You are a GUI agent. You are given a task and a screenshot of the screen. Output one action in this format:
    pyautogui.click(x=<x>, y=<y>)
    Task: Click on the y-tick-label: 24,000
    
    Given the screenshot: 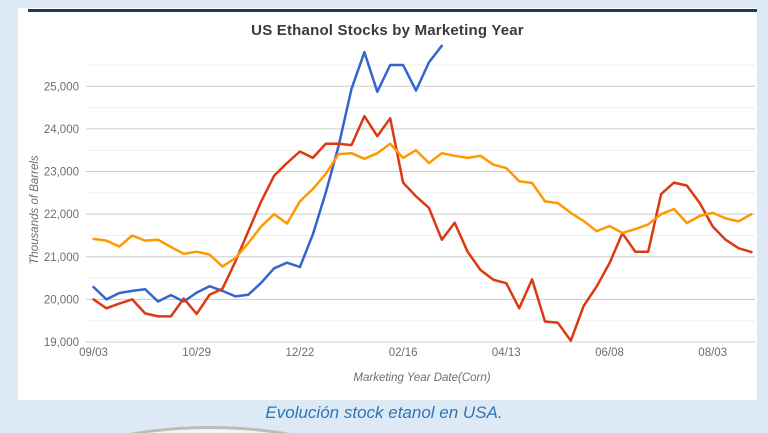 What is the action you would take?
    pyautogui.click(x=61, y=130)
    